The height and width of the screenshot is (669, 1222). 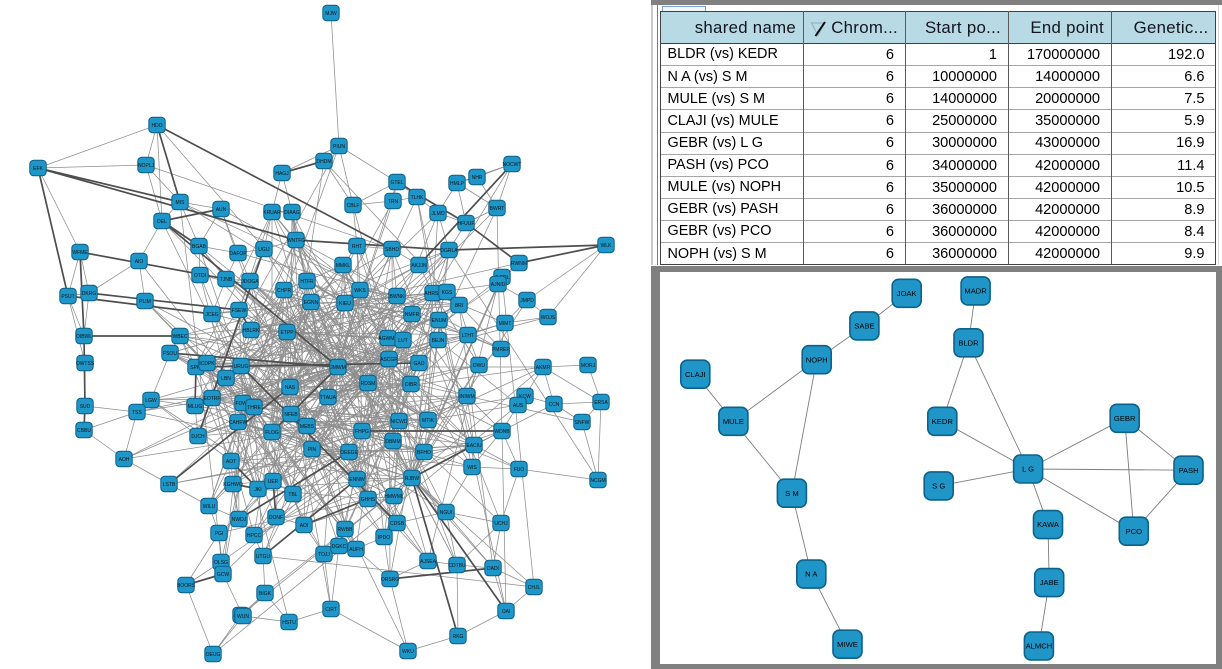 I want to click on svg-text: RKG, so click(x=458, y=637).